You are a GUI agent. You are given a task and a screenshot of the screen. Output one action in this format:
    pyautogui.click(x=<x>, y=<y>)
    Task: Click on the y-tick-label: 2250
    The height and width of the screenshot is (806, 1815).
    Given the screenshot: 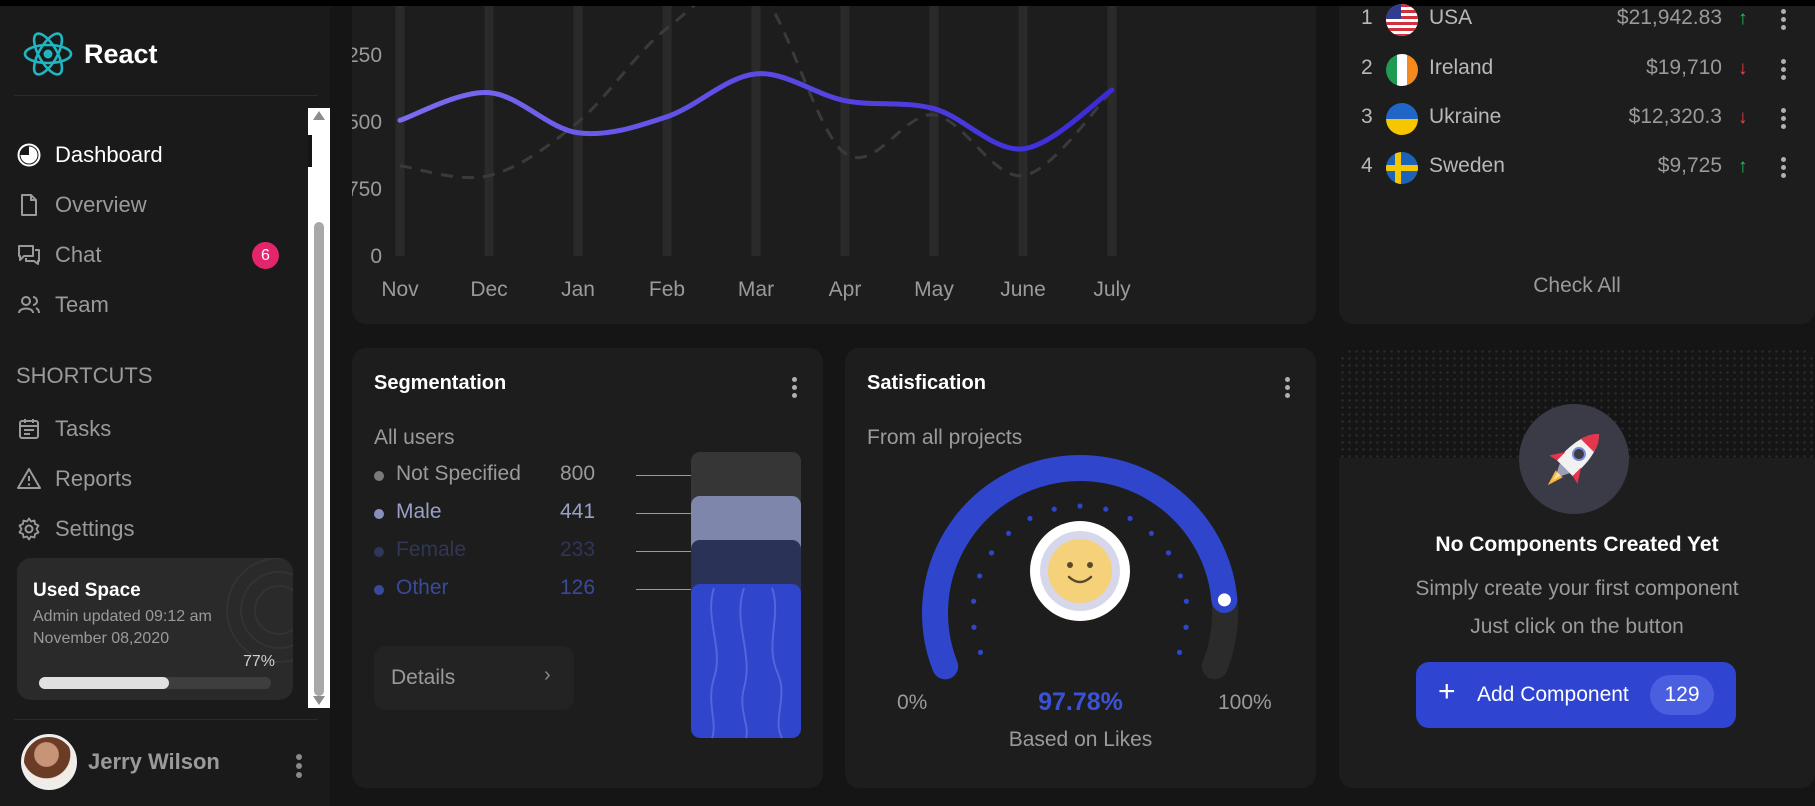 What is the action you would take?
    pyautogui.click(x=367, y=55)
    